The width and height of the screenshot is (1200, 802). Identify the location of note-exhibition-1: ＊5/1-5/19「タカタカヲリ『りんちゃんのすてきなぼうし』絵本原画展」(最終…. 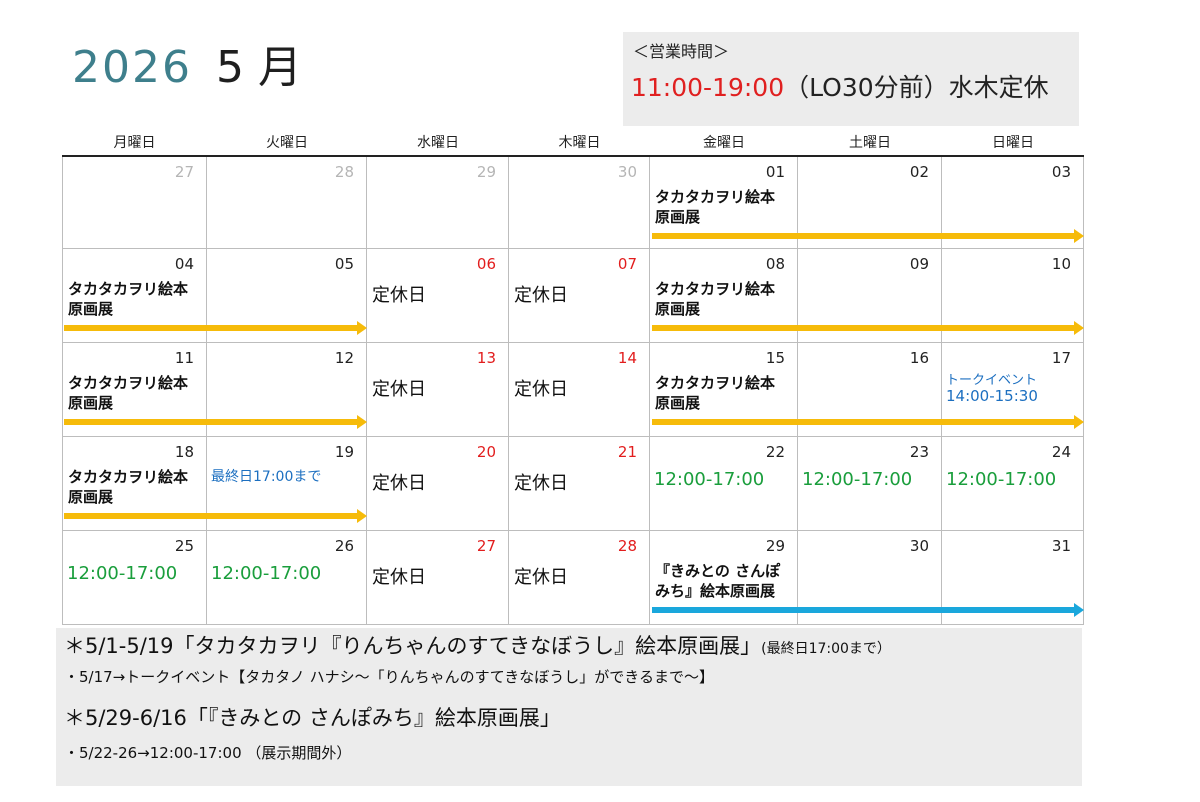
(477, 645).